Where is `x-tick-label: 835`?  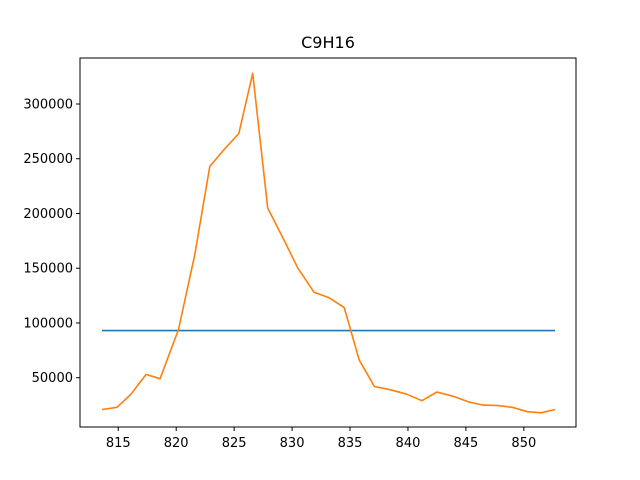
x-tick-label: 835 is located at coordinates (350, 443).